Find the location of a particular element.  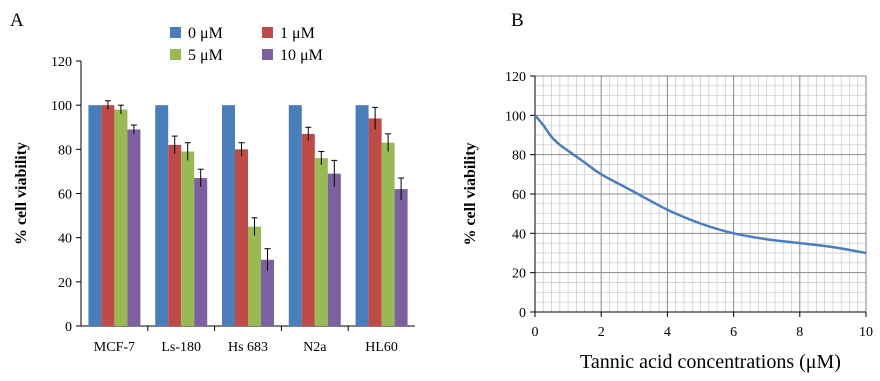

a-x-tick-label: HL60 is located at coordinates (381, 347).